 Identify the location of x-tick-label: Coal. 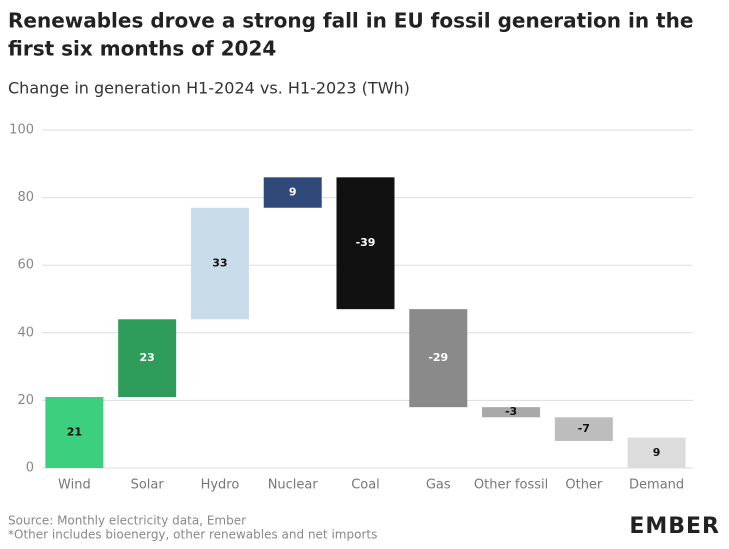
(365, 485).